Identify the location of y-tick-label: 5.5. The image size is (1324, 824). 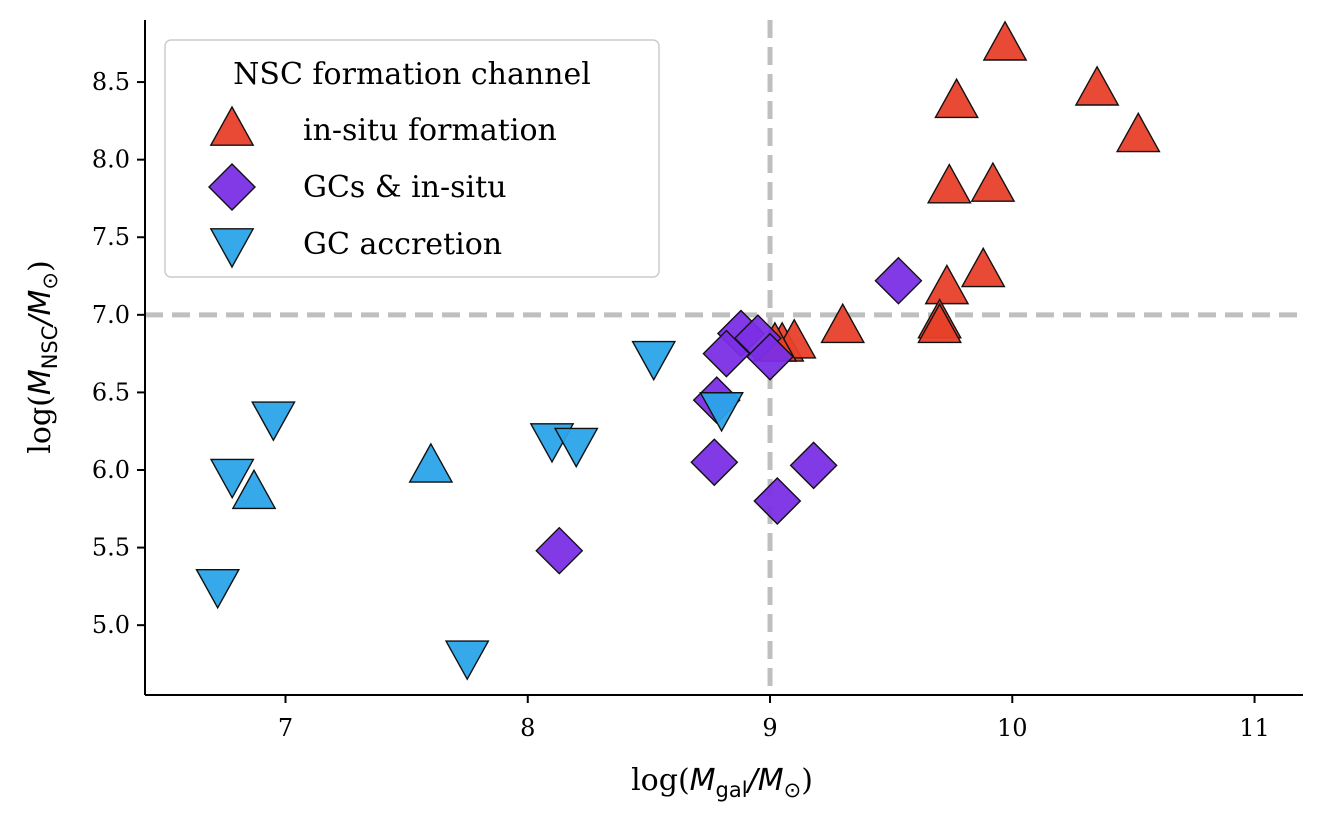
(111, 548).